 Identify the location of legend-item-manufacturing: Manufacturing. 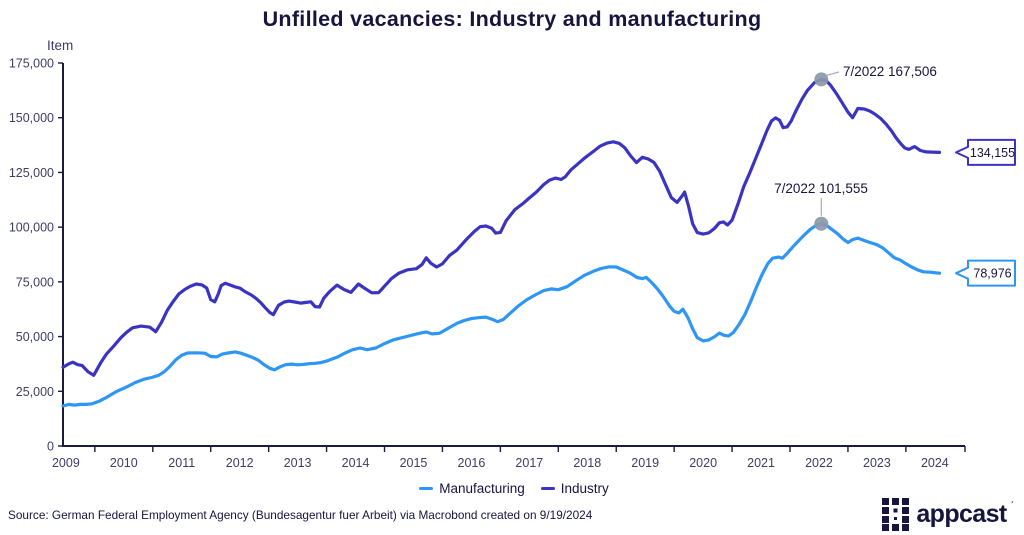
(472, 488).